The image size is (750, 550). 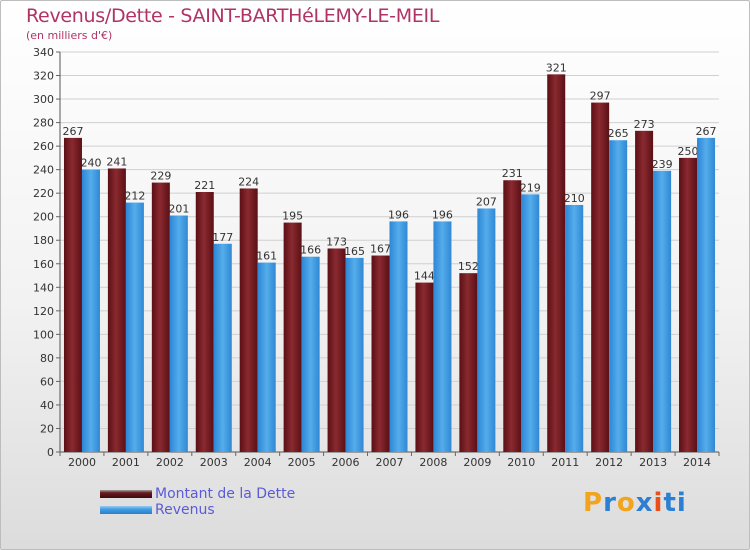 What do you see at coordinates (126, 494) in the screenshot?
I see `legend-swatch-dette` at bounding box center [126, 494].